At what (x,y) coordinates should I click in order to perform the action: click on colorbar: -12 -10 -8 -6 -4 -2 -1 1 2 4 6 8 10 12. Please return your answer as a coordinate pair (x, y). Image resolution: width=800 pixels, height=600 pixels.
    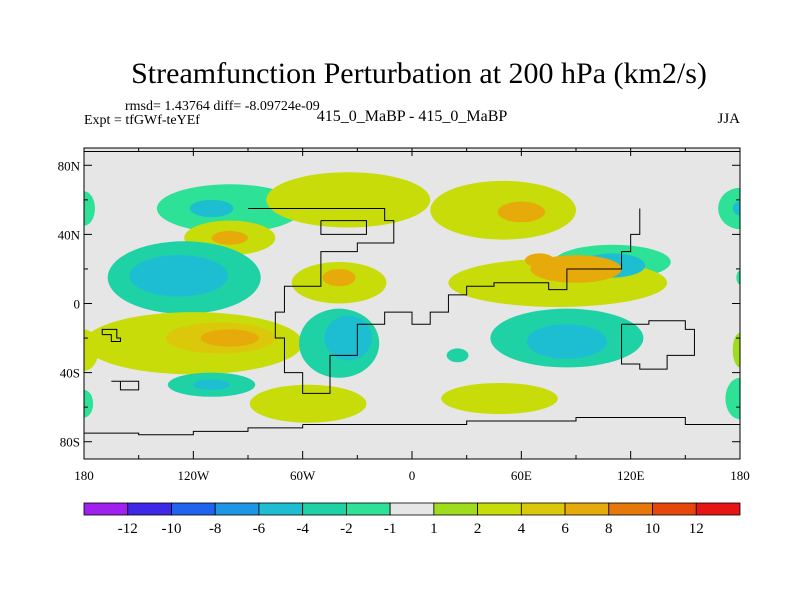
    Looking at the image, I should click on (412, 519).